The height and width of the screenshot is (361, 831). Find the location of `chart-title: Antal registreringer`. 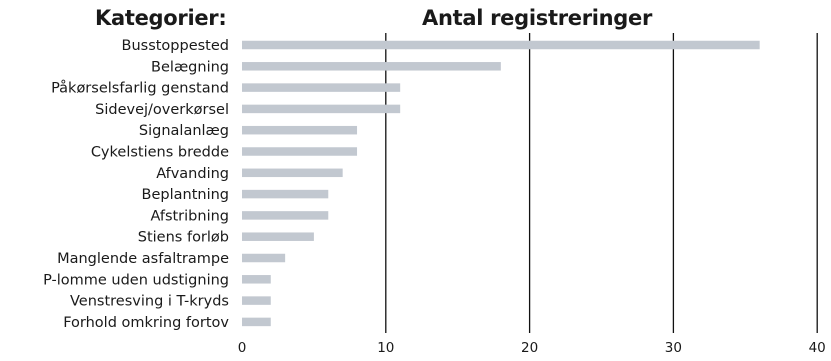

chart-title: Antal registreringer is located at coordinates (537, 18).